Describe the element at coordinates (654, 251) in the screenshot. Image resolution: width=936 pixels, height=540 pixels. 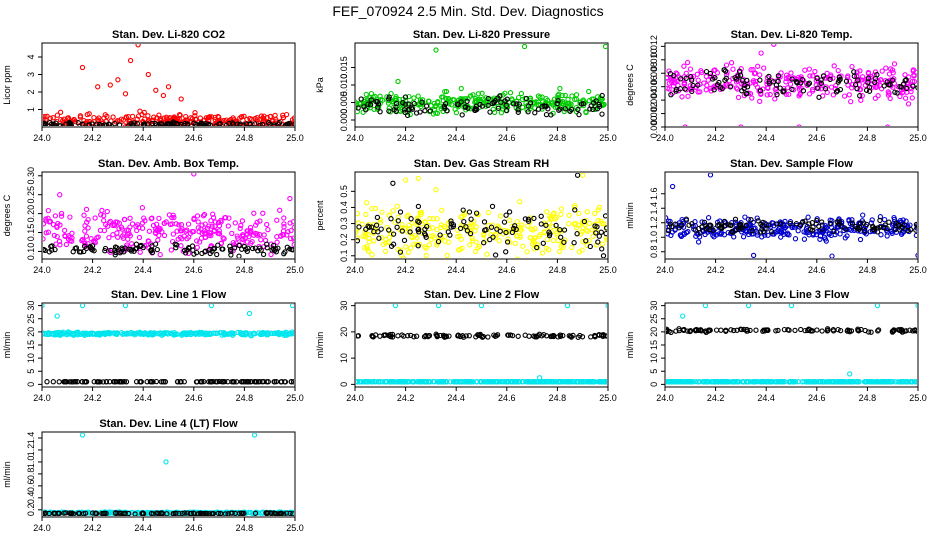
I see `y-tick-label: 0.8` at that location.